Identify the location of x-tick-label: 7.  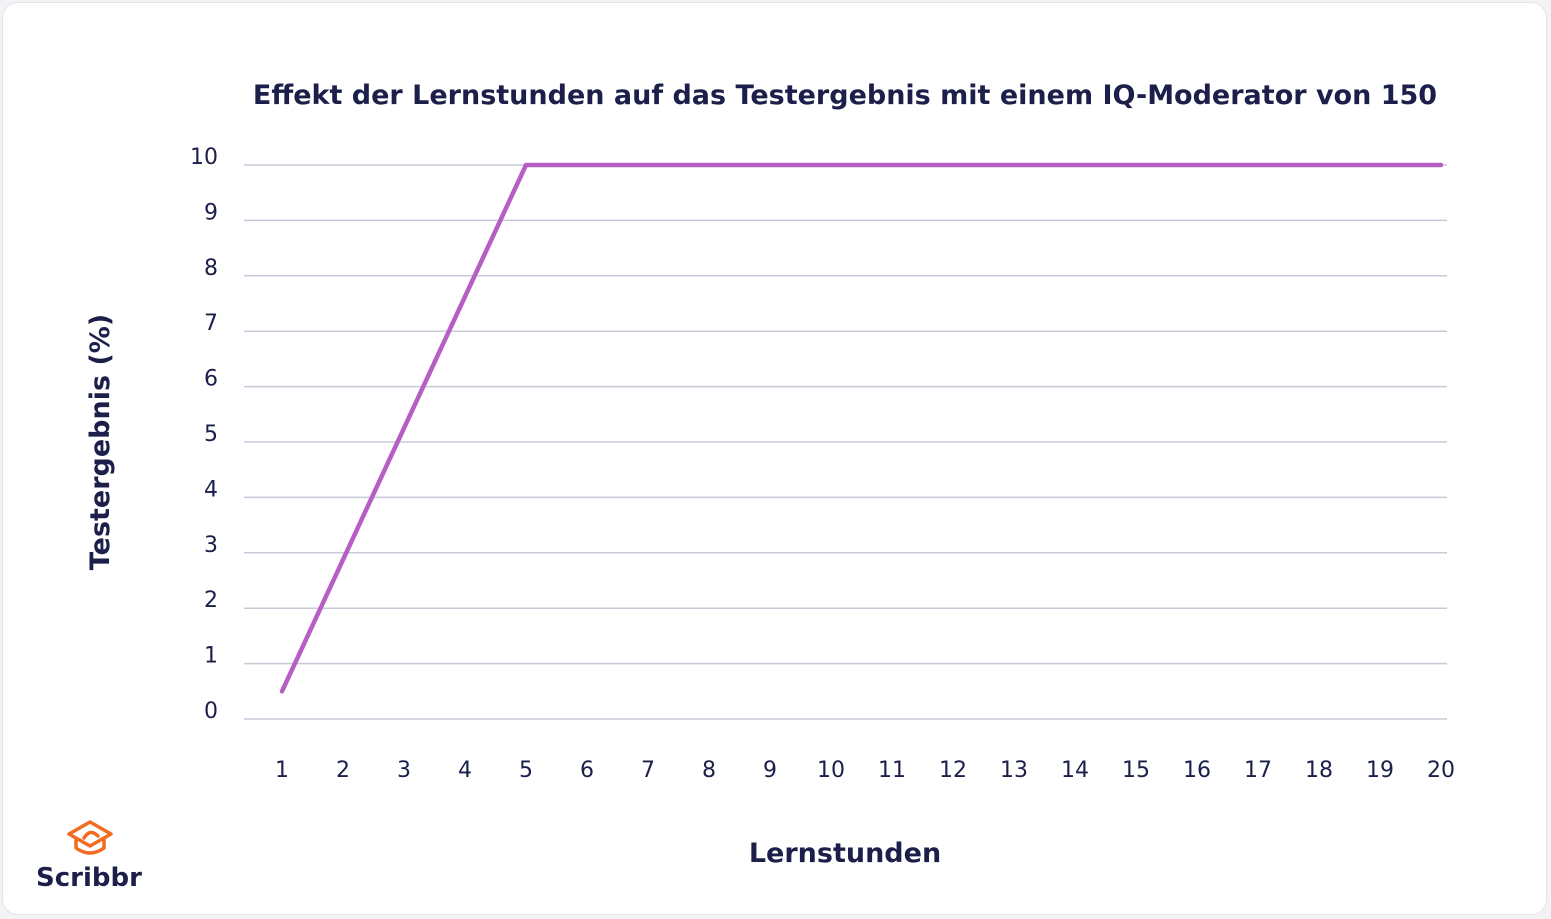
(648, 770).